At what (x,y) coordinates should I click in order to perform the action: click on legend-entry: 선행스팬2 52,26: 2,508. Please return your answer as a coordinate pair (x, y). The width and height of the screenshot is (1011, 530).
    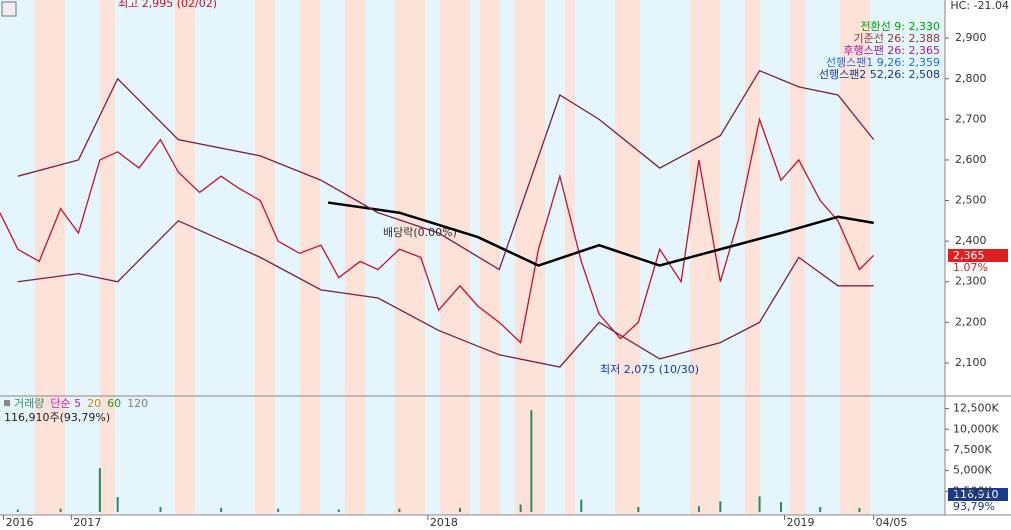
    Looking at the image, I should click on (879, 74).